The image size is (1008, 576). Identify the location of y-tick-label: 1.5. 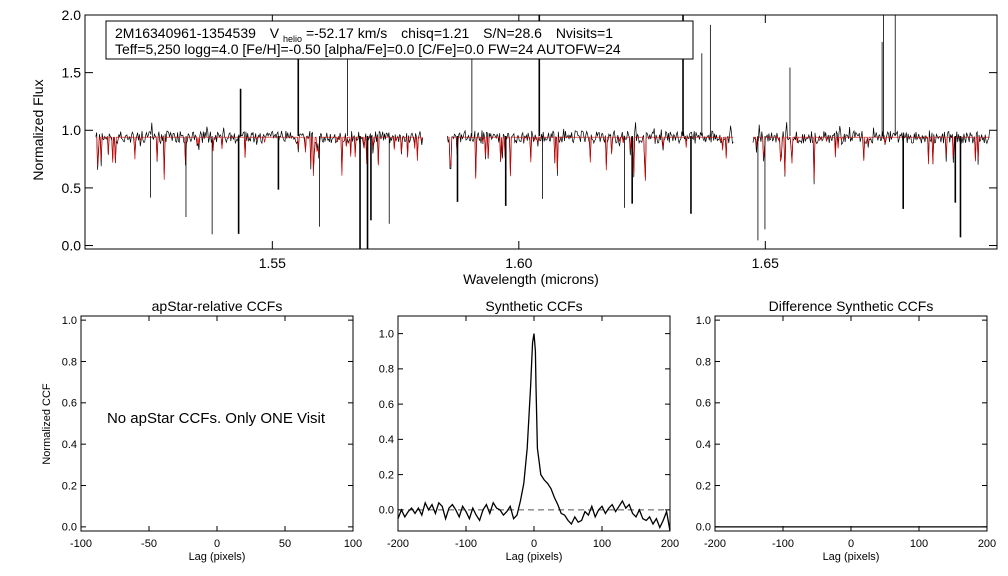
(72, 73).